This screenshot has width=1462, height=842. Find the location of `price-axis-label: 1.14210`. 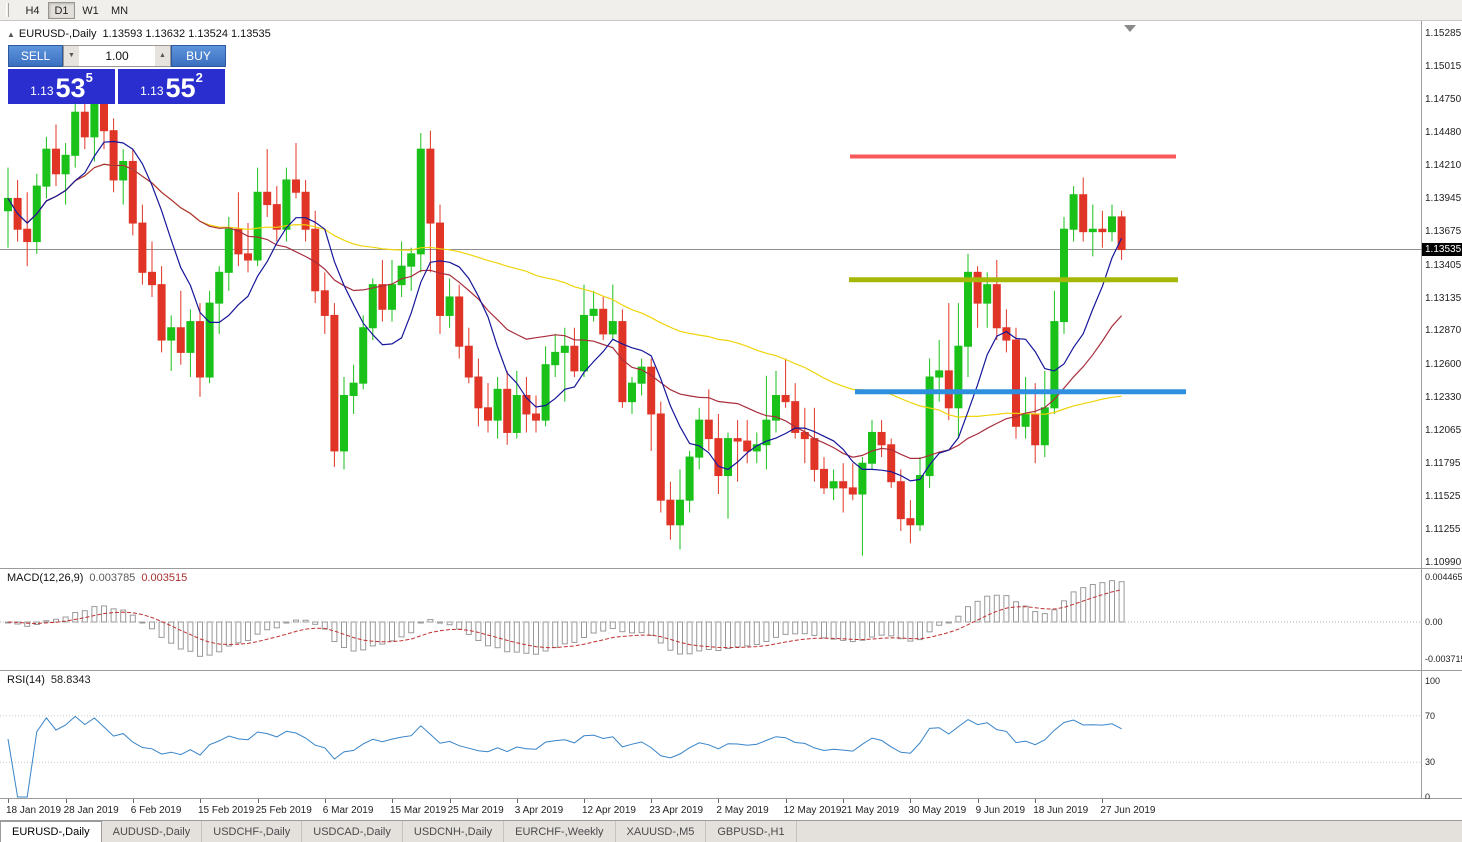

price-axis-label: 1.14210 is located at coordinates (1443, 166).